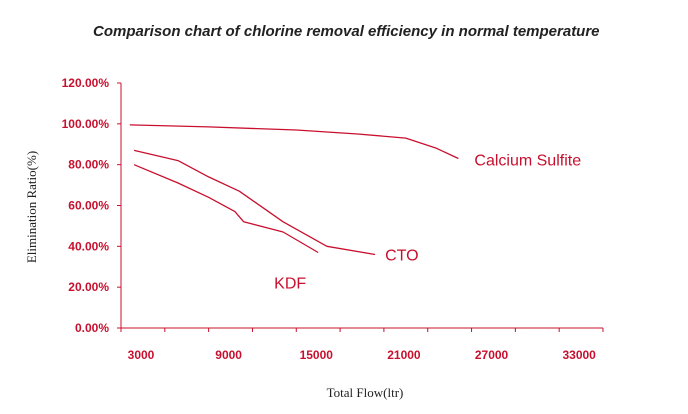 Image resolution: width=688 pixels, height=414 pixels. Describe the element at coordinates (86, 83) in the screenshot. I see `y-tick-label: 120.00%` at that location.